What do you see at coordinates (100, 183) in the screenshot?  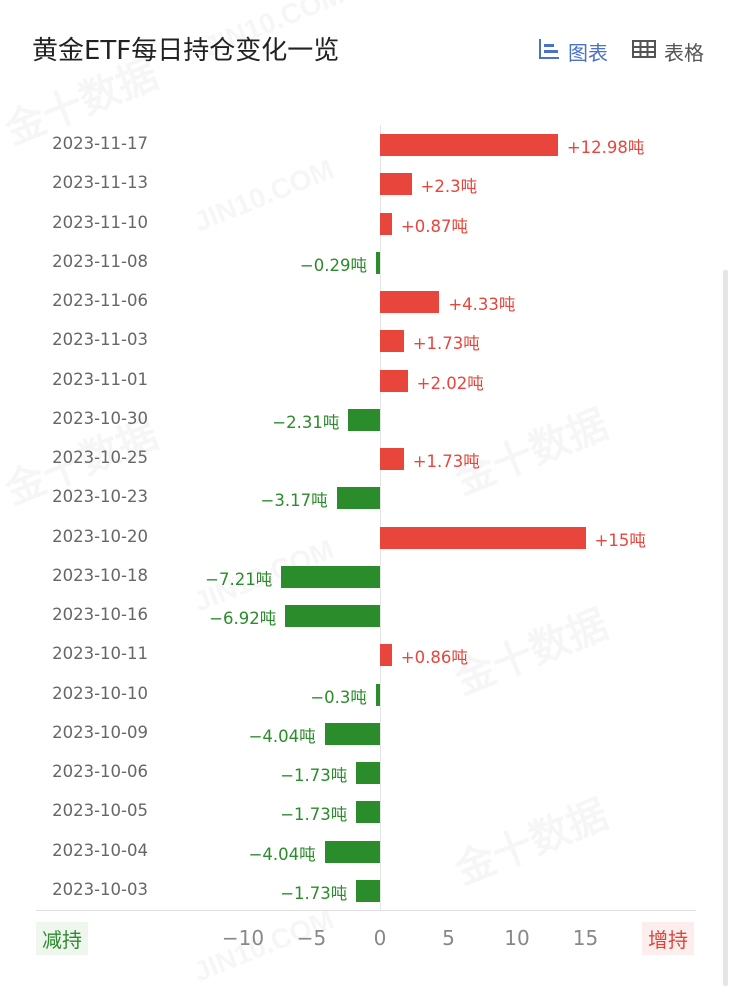 I see `category-label: 2023-11-13` at bounding box center [100, 183].